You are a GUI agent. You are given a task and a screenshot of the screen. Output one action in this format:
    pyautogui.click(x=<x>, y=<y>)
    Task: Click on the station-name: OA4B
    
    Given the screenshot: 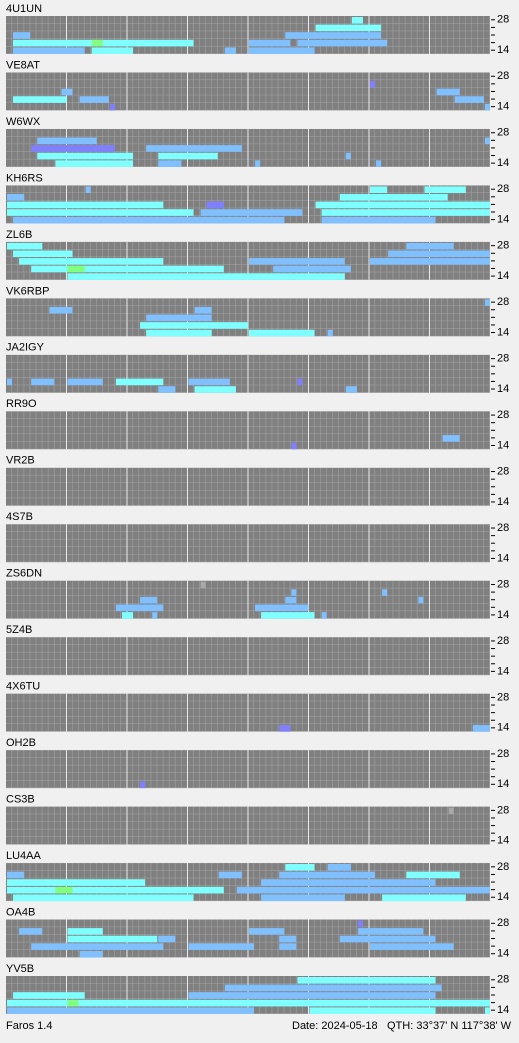 What is the action you would take?
    pyautogui.click(x=20, y=912)
    